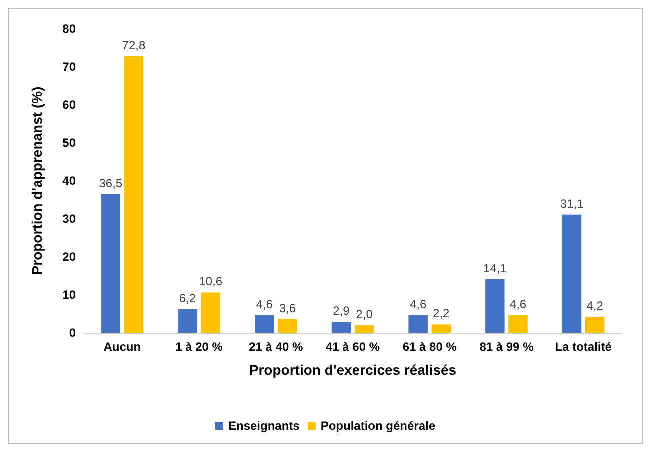 The image size is (651, 452). What do you see at coordinates (572, 203) in the screenshot?
I see `data-label: 31,1` at bounding box center [572, 203].